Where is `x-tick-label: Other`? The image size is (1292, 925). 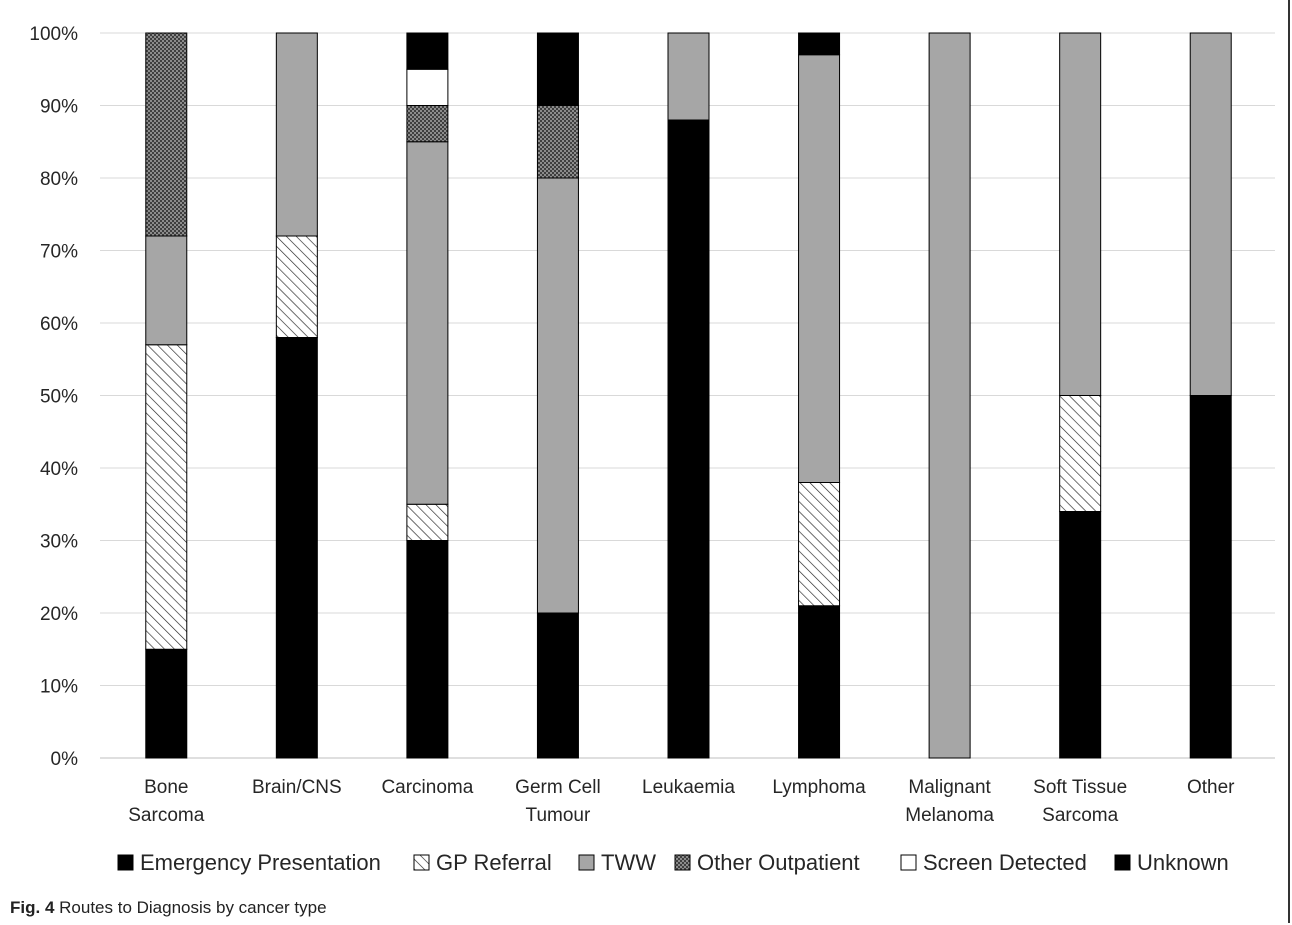
x-tick-label: Other is located at coordinates (1211, 787).